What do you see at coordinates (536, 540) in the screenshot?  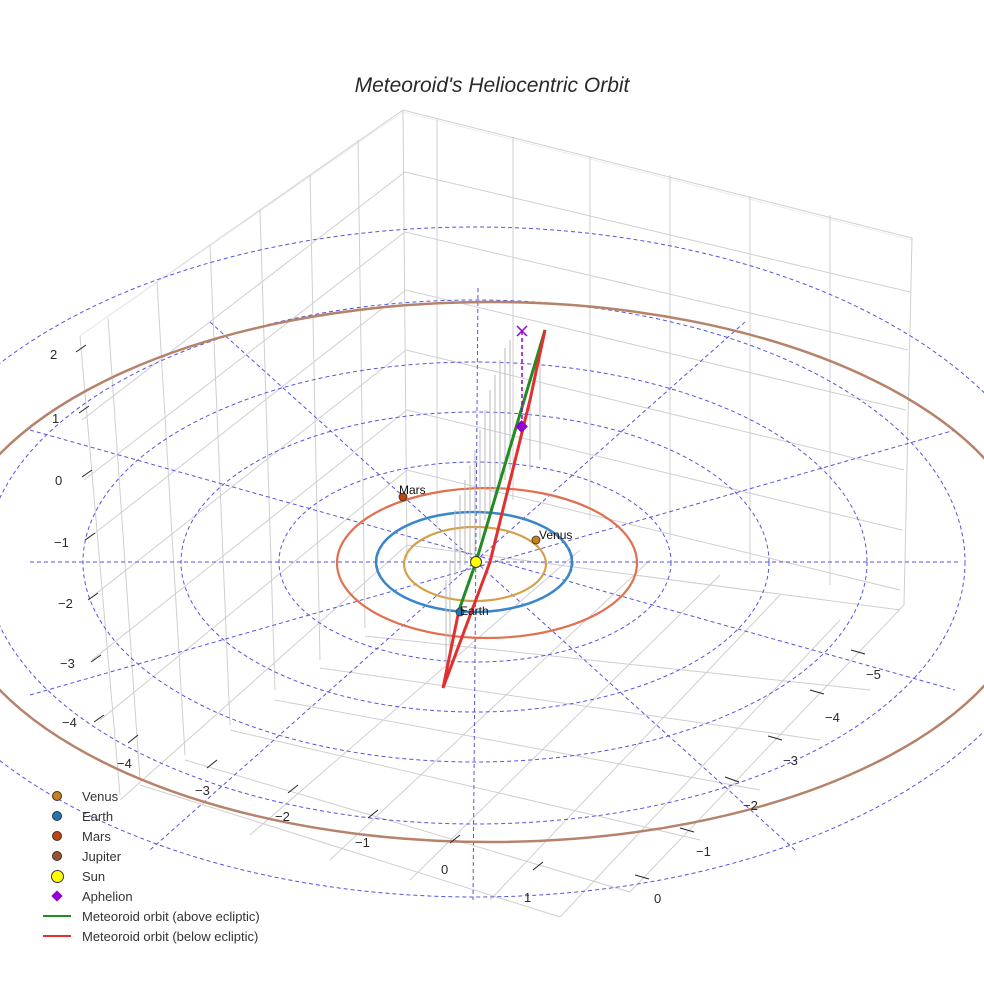 I see `venus-marker` at bounding box center [536, 540].